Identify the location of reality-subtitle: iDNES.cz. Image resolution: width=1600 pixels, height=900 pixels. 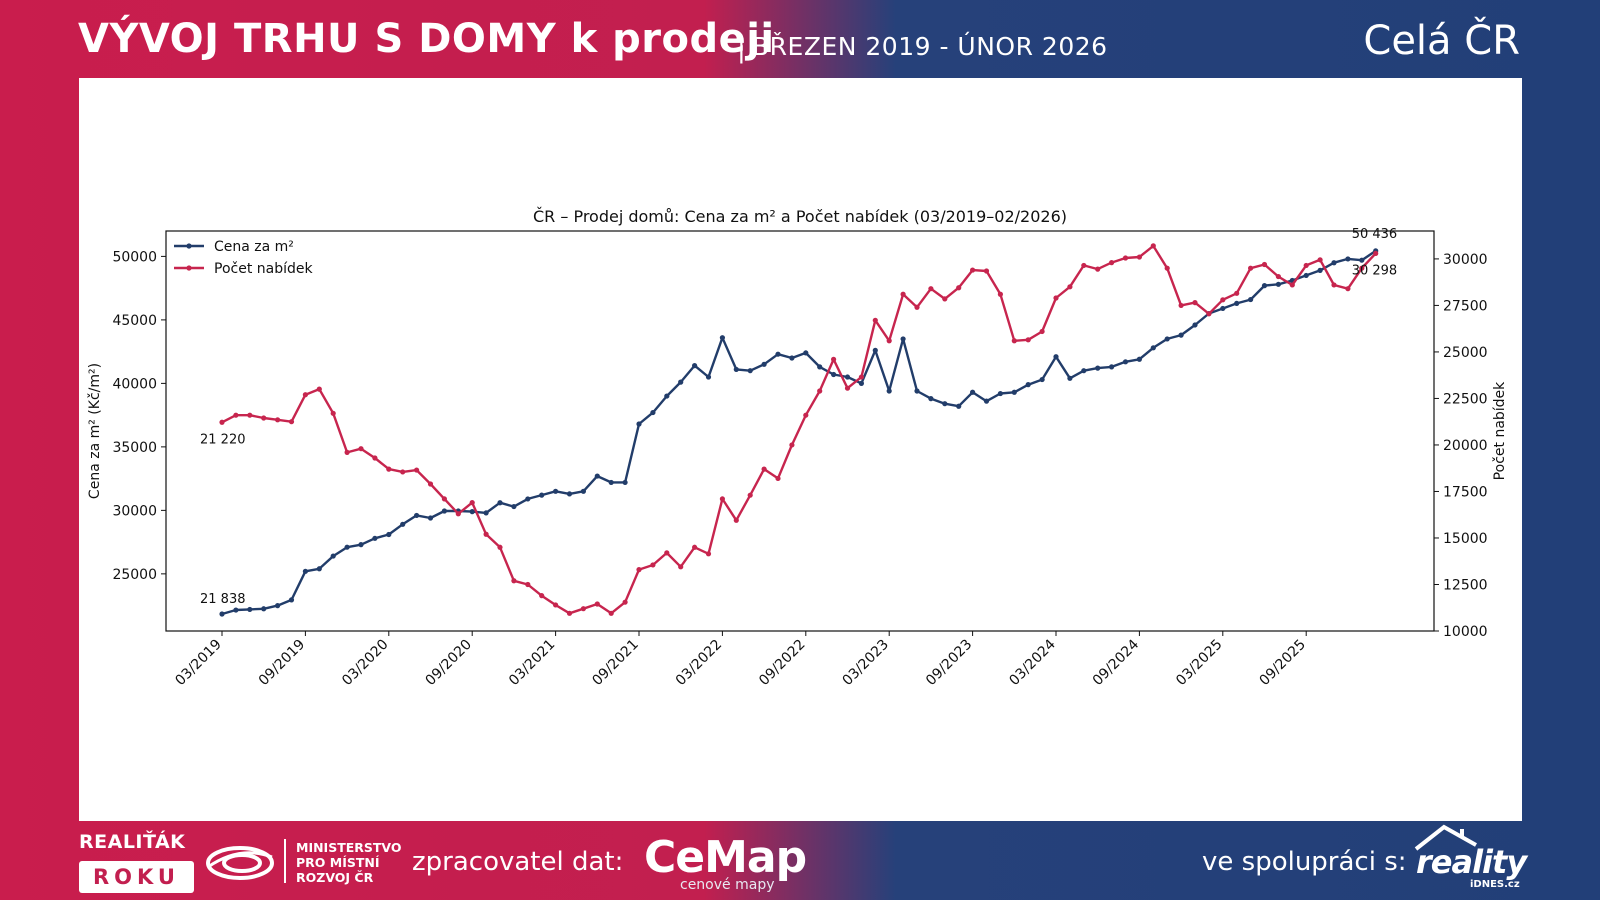
(1495, 884).